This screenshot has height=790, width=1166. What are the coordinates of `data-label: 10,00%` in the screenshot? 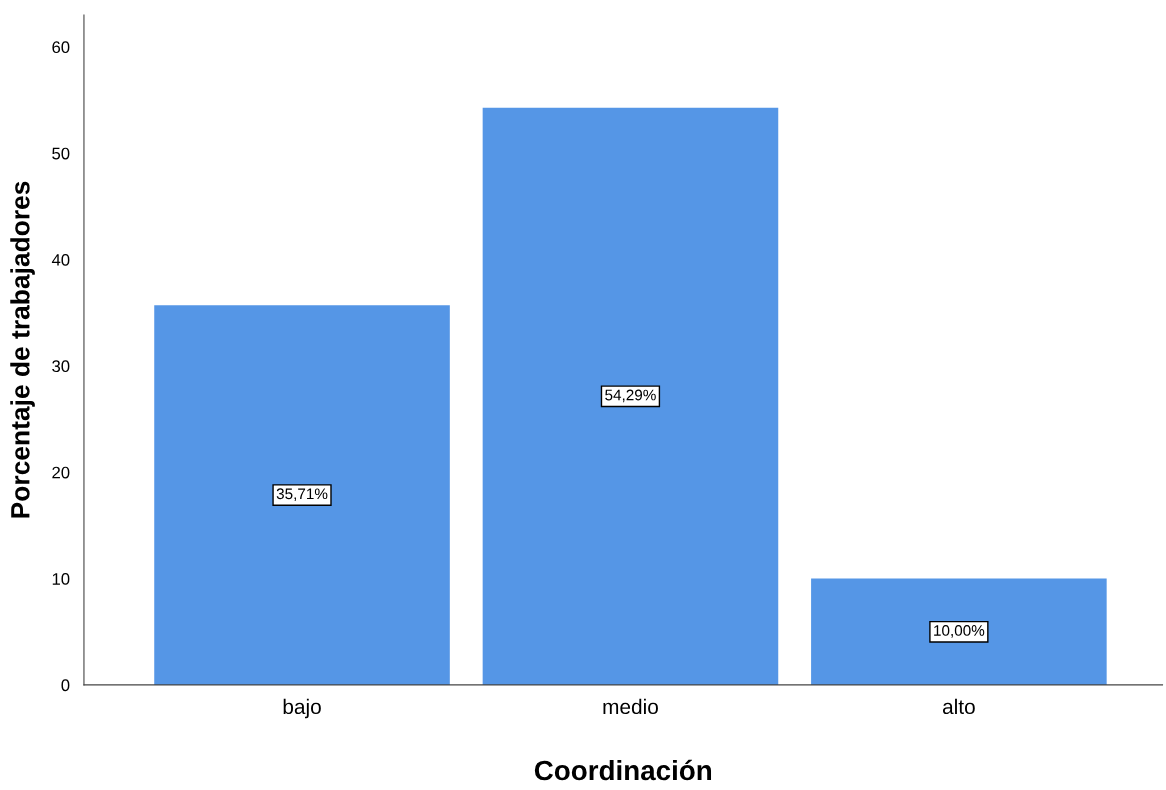 It's located at (959, 631).